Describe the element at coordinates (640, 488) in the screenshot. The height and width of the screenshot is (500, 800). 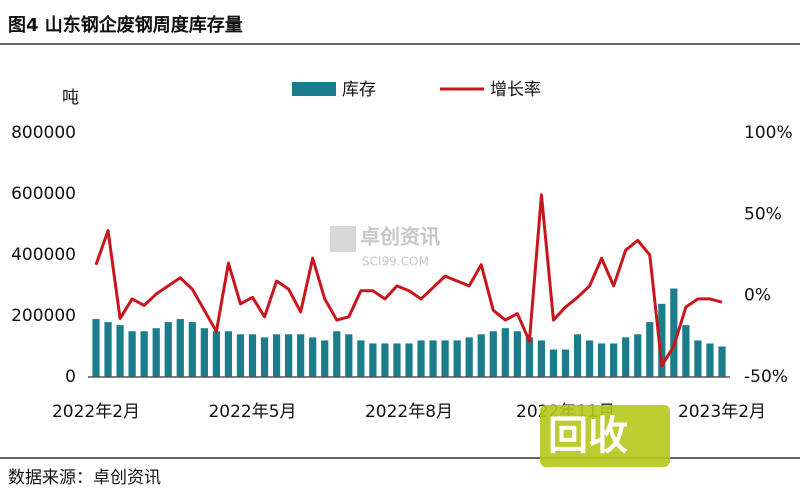
I see `logo-brand: HUISHOUREN` at that location.